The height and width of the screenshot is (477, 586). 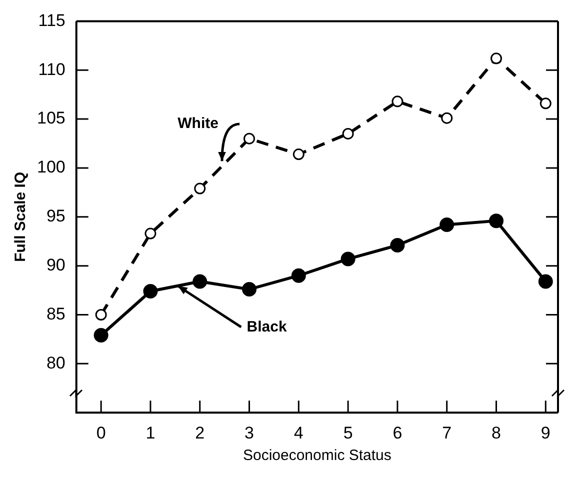 I want to click on x-tick-label: 8, so click(x=496, y=432).